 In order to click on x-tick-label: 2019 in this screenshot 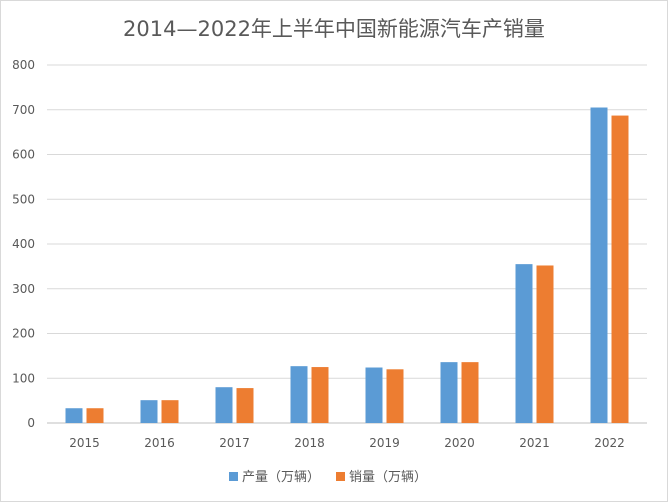, I will do `click(384, 443)`.